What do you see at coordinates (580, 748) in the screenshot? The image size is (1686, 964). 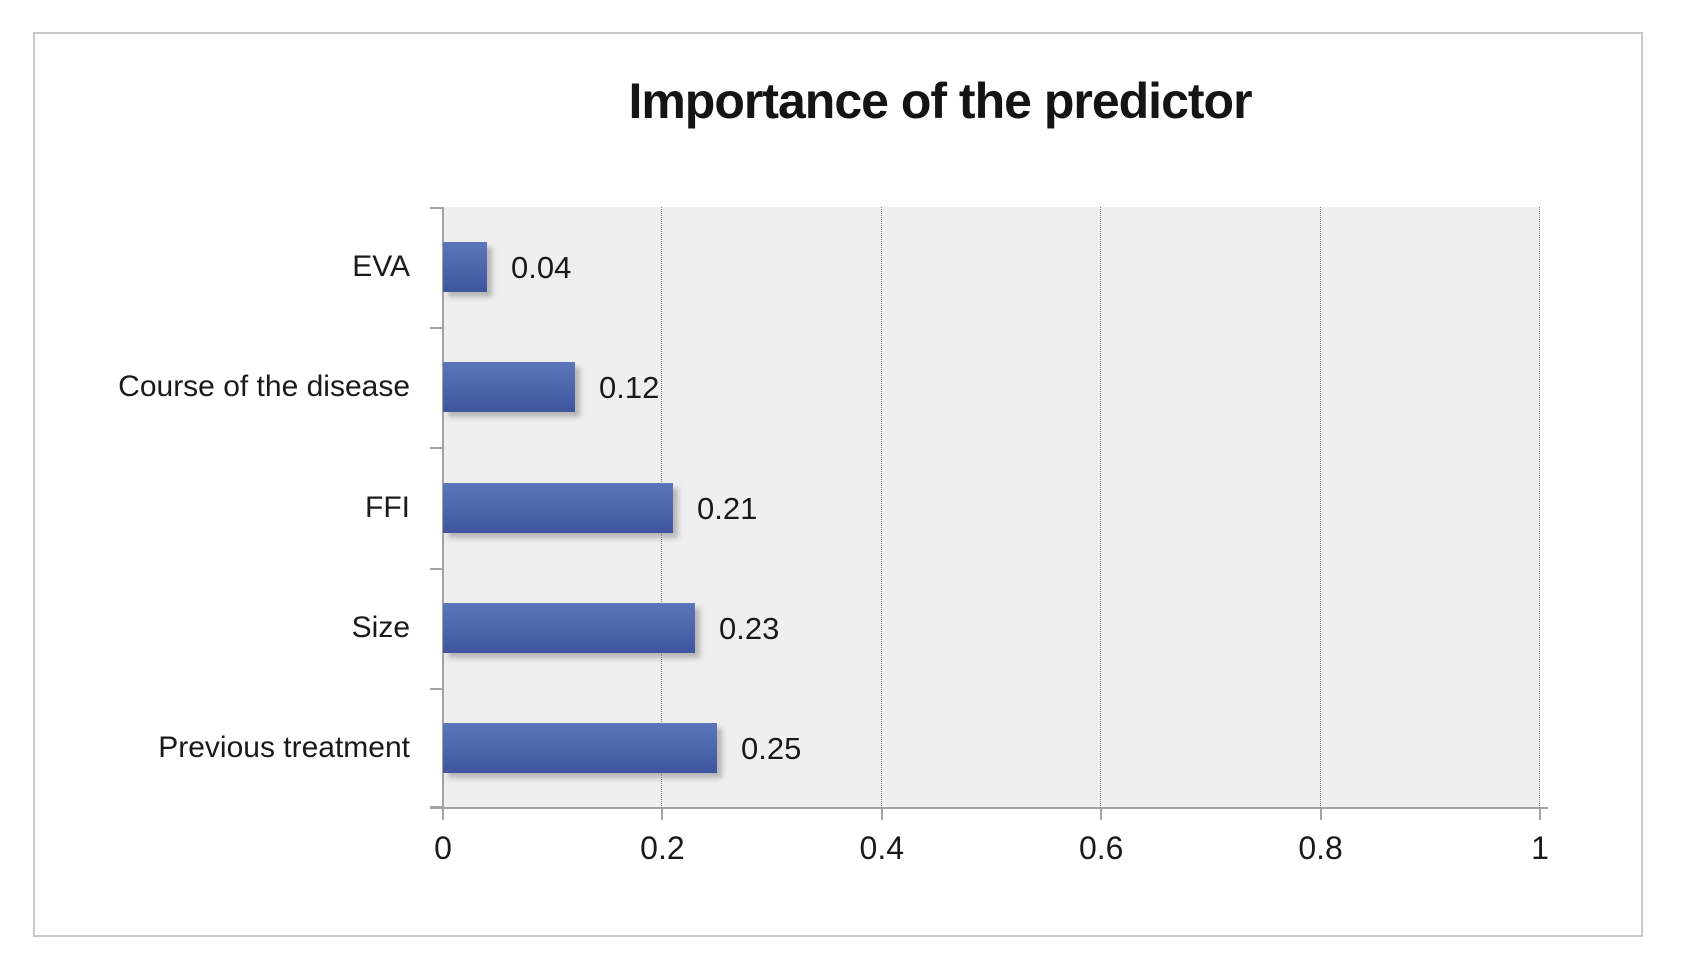 I see `bar-previous-treatment` at bounding box center [580, 748].